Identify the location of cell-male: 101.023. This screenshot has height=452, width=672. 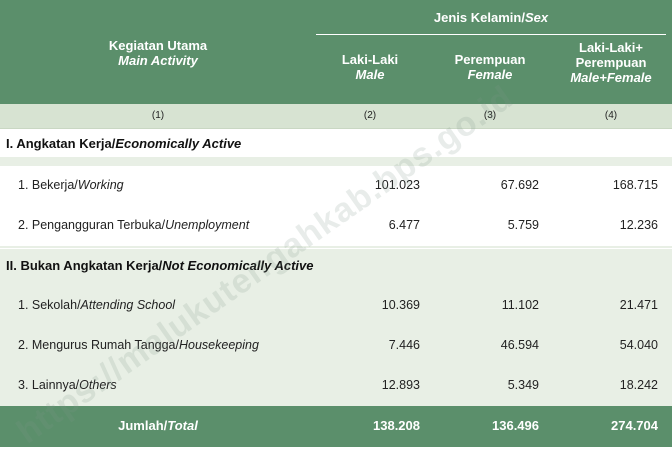
(397, 185).